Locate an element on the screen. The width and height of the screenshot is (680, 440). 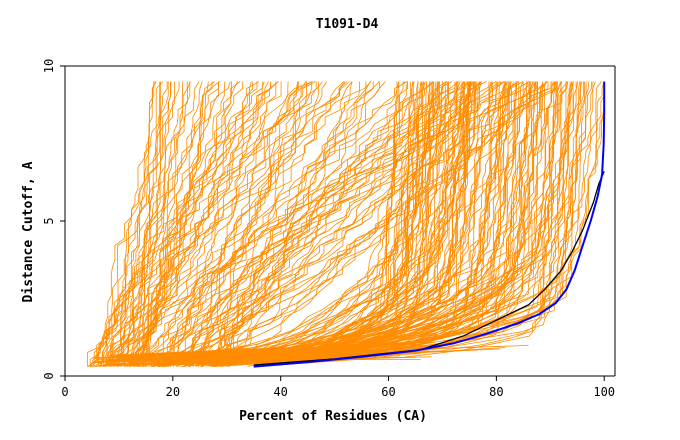
x-tick-label: 100 is located at coordinates (604, 392).